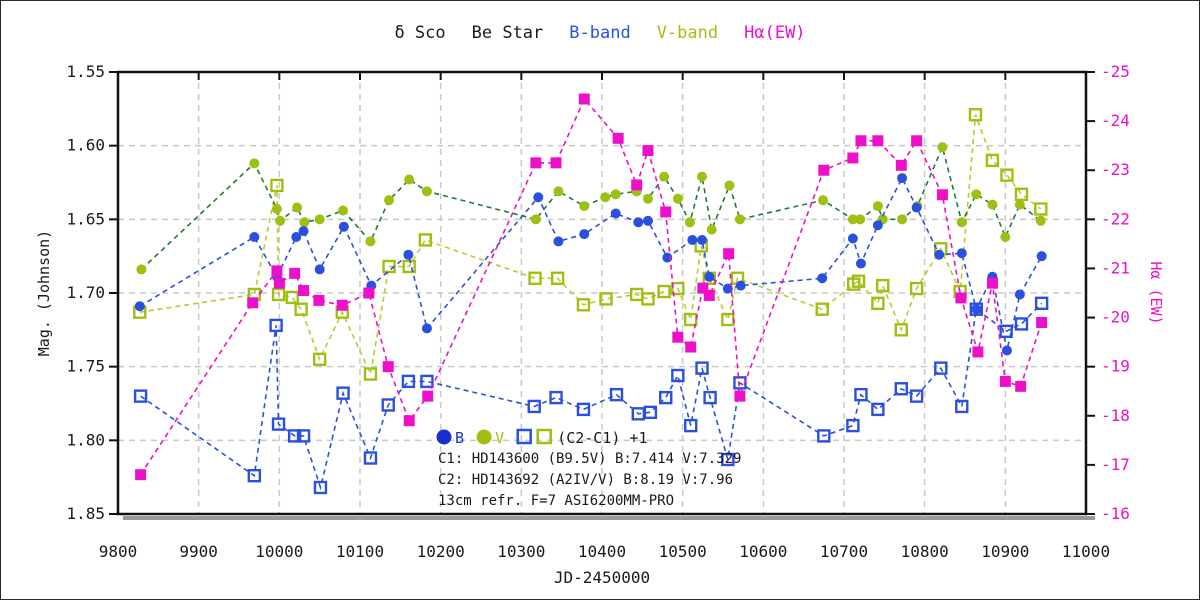  I want to click on svg-text: -24, so click(1115, 120).